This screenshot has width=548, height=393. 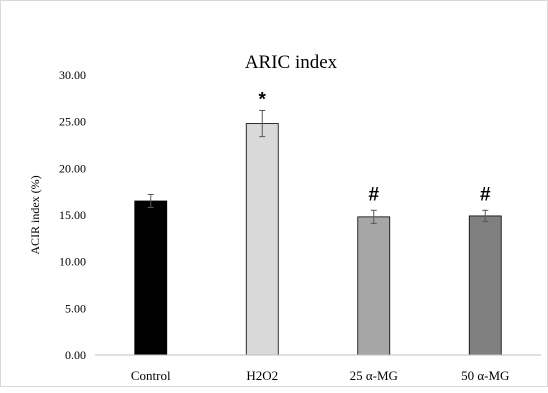 What do you see at coordinates (485, 375) in the screenshot?
I see `category-label: 50 α-MG` at bounding box center [485, 375].